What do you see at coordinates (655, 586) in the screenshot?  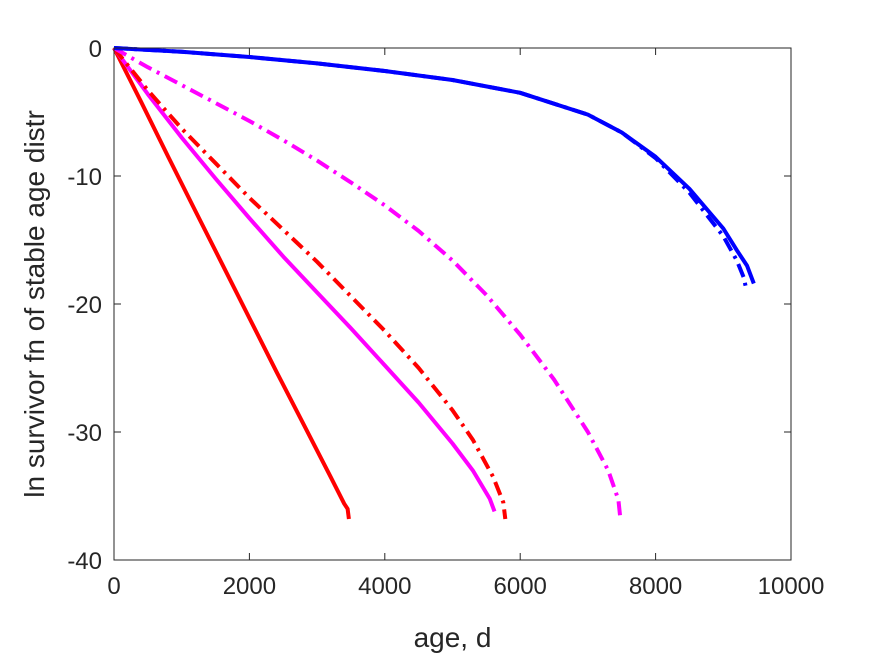 I see `x-tick-label: 8000` at bounding box center [655, 586].